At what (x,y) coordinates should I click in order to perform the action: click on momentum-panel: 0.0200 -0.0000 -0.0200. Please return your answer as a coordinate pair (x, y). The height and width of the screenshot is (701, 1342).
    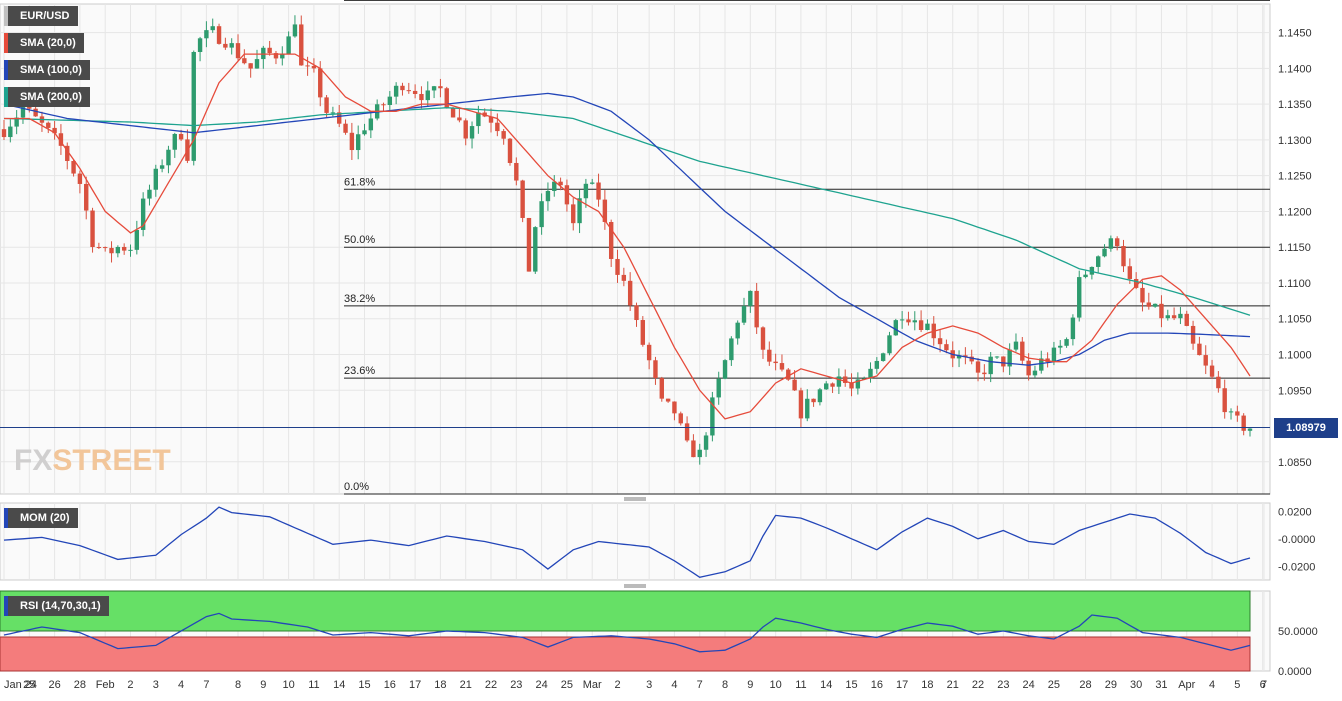
    Looking at the image, I should click on (659, 537).